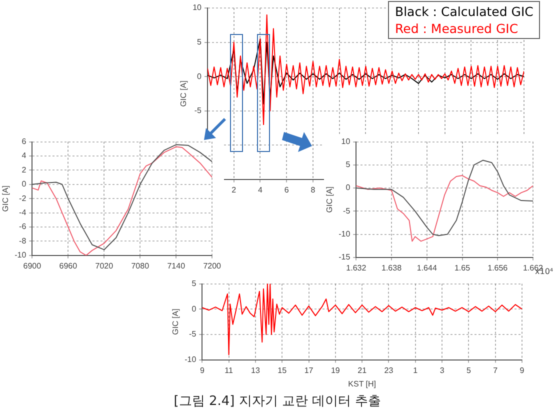  What do you see at coordinates (287, 189) in the screenshot?
I see `x-tick-label: 6` at bounding box center [287, 189].